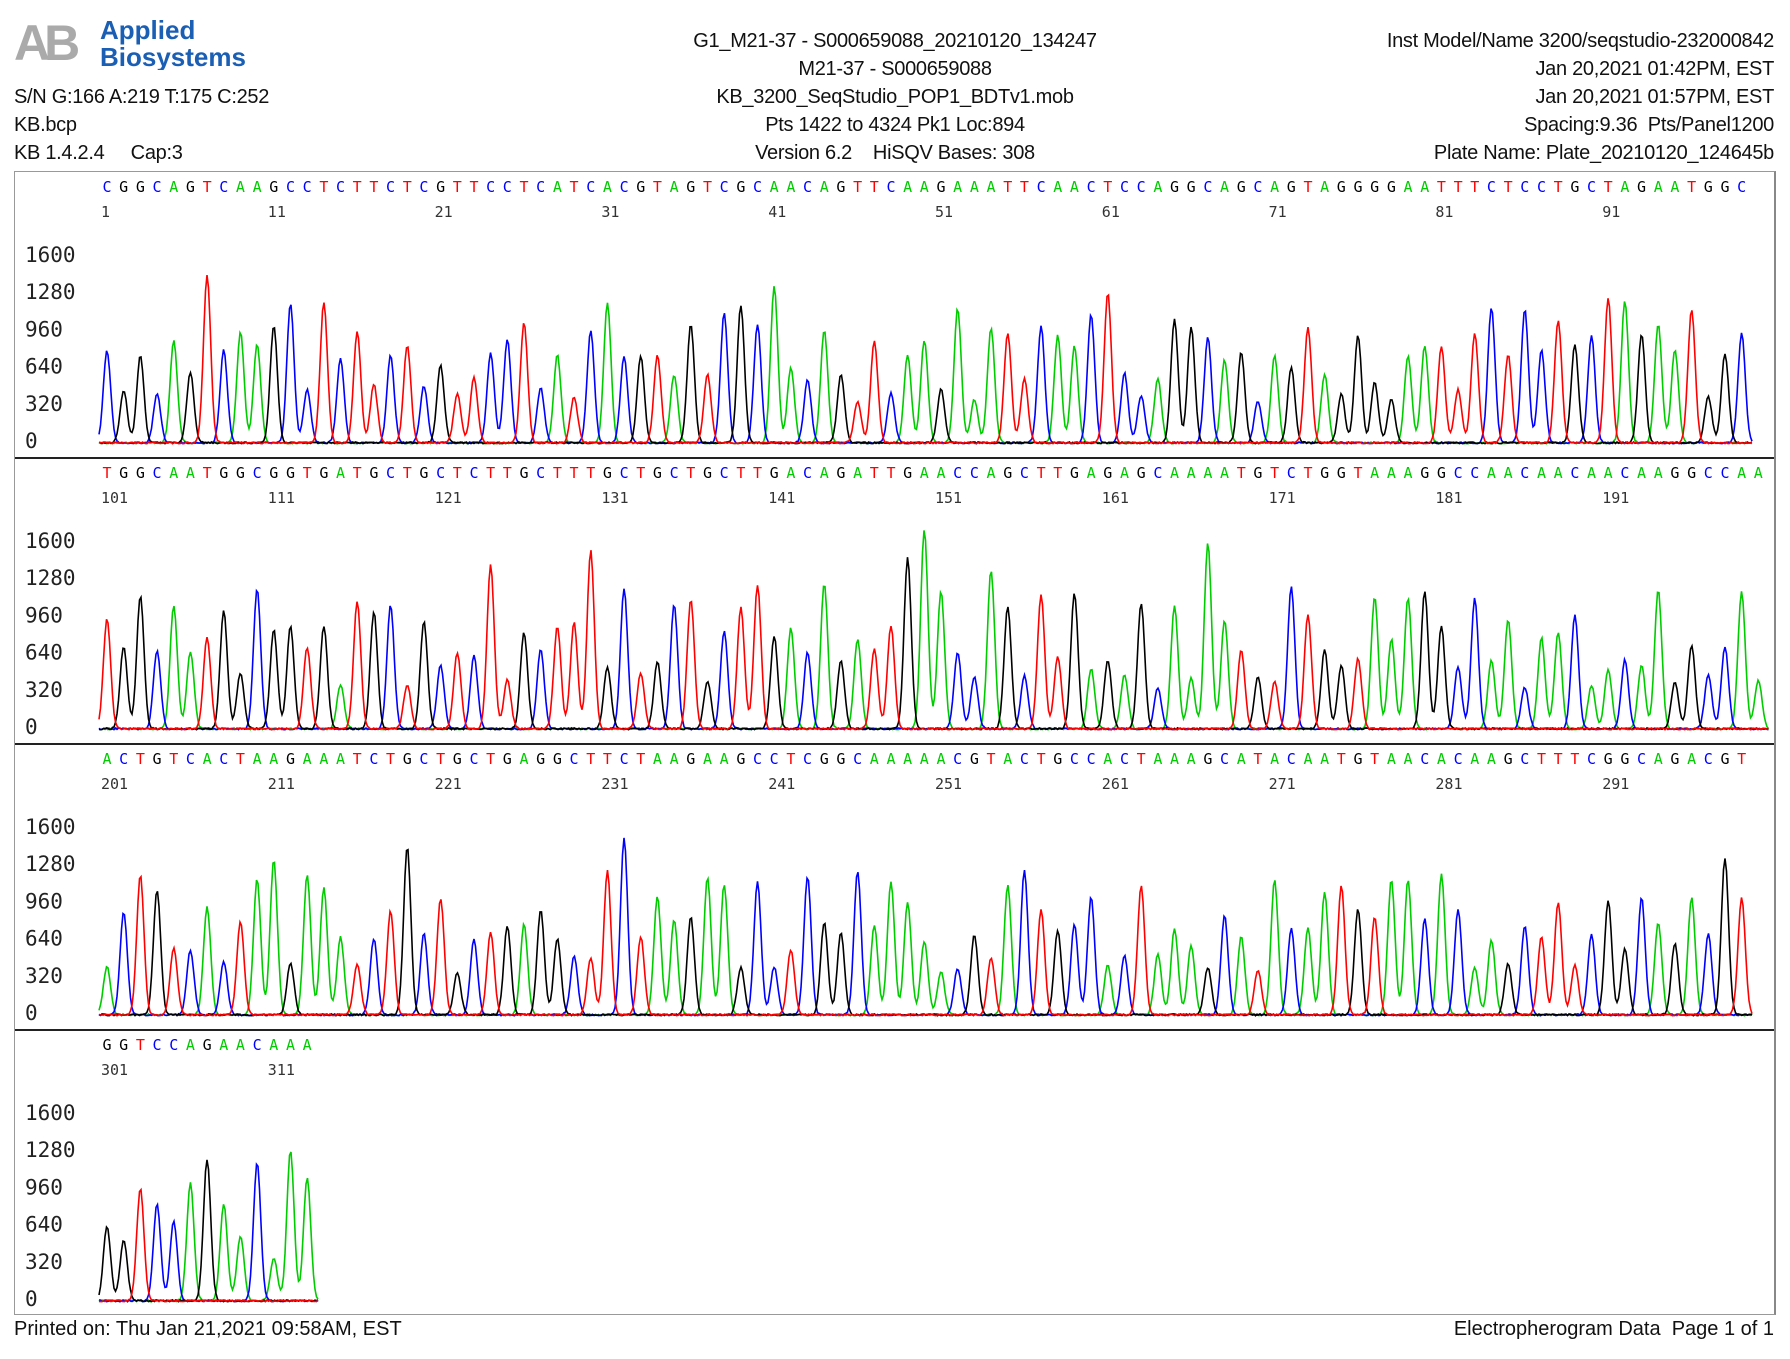 Image resolution: width=1790 pixels, height=1359 pixels. Describe the element at coordinates (44, 367) in the screenshot. I see `y-tick-label: 640` at that location.